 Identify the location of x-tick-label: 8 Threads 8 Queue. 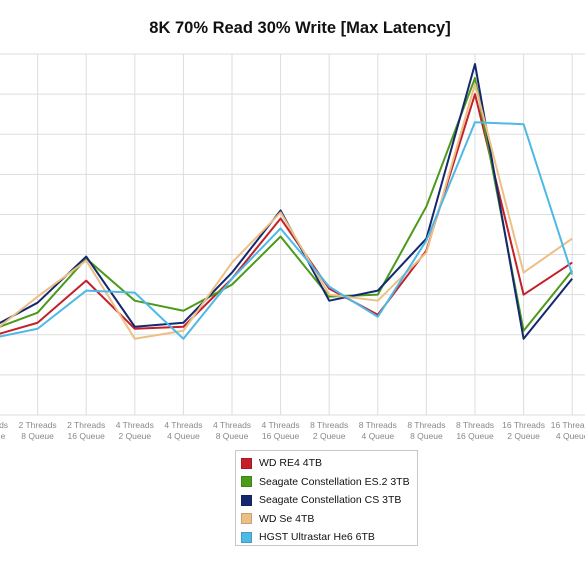
(426, 430).